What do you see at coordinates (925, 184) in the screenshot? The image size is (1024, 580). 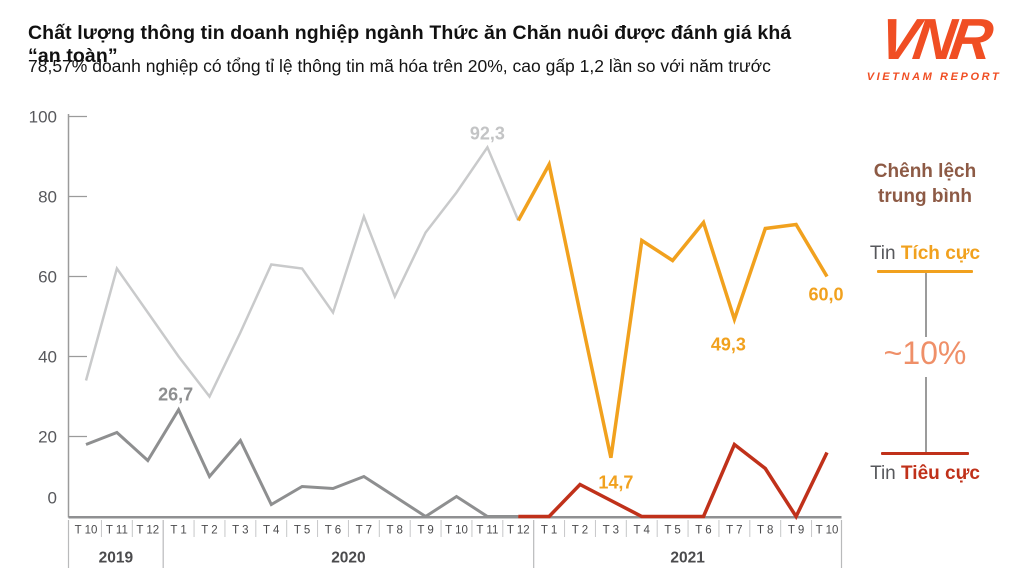 I see `legend-title: Chênh lệch trung bình` at bounding box center [925, 184].